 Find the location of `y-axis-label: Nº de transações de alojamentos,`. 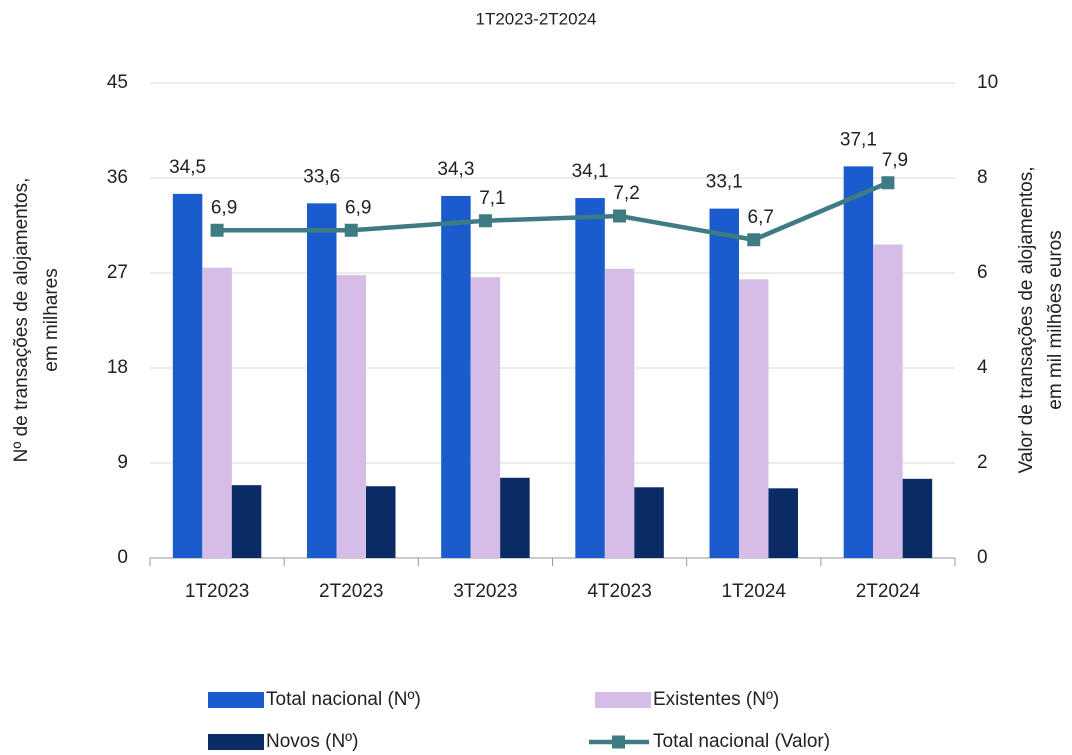

y-axis-label: Nº de transações de alojamentos, is located at coordinates (21, 320).